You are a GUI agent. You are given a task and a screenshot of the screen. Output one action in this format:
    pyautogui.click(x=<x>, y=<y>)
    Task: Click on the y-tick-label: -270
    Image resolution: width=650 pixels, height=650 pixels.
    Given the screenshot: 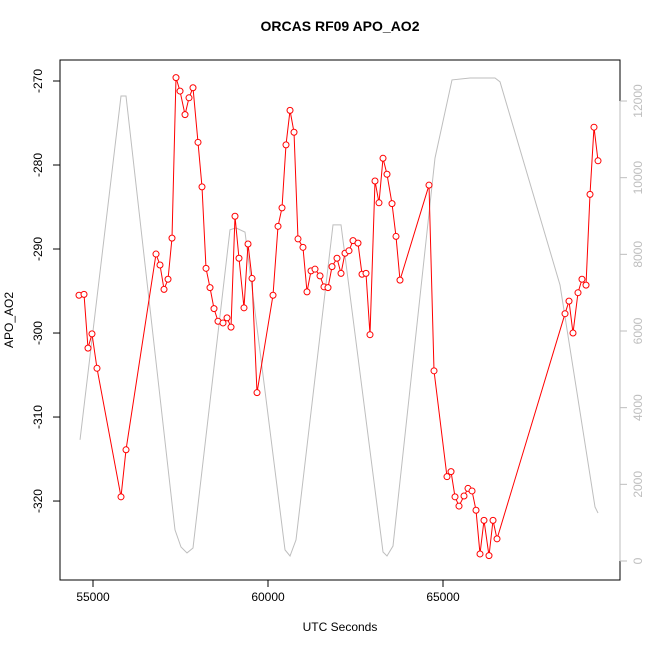 What is the action you would take?
    pyautogui.click(x=38, y=81)
    